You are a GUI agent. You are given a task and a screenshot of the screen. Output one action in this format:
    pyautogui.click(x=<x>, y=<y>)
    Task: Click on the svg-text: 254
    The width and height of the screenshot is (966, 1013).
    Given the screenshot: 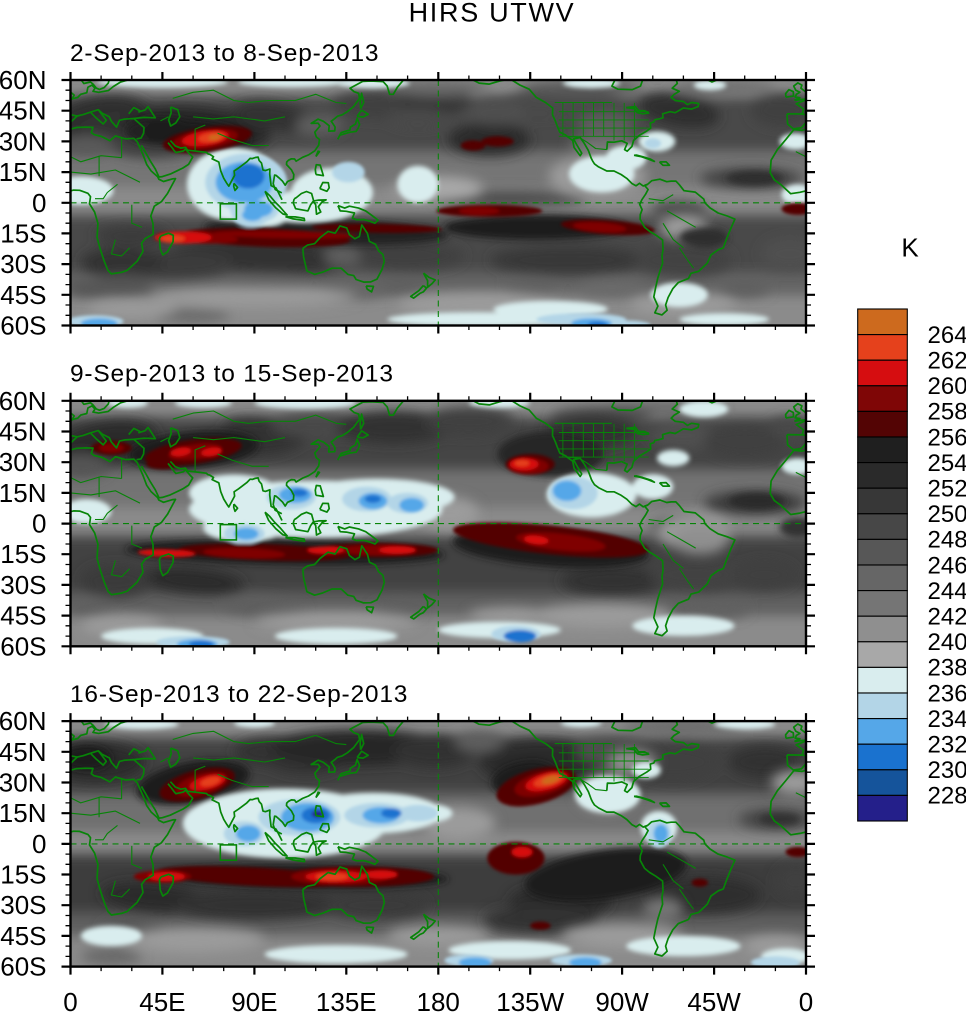 What is the action you would take?
    pyautogui.click(x=947, y=463)
    